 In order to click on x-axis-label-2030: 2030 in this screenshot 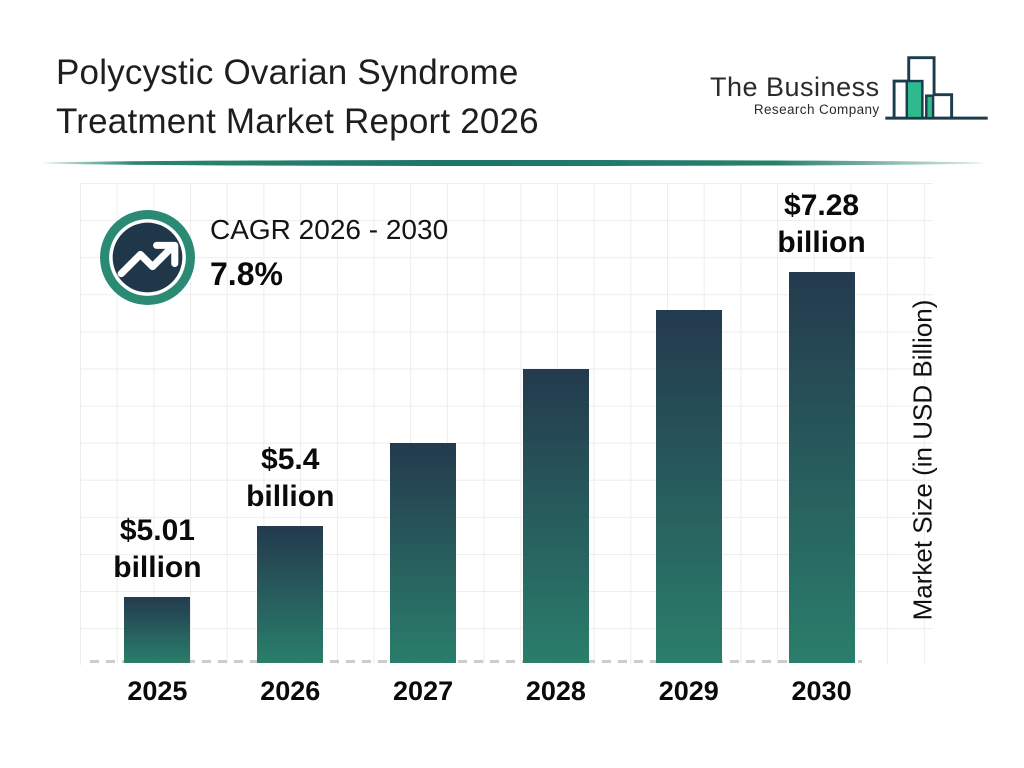, I will do `click(821, 691)`.